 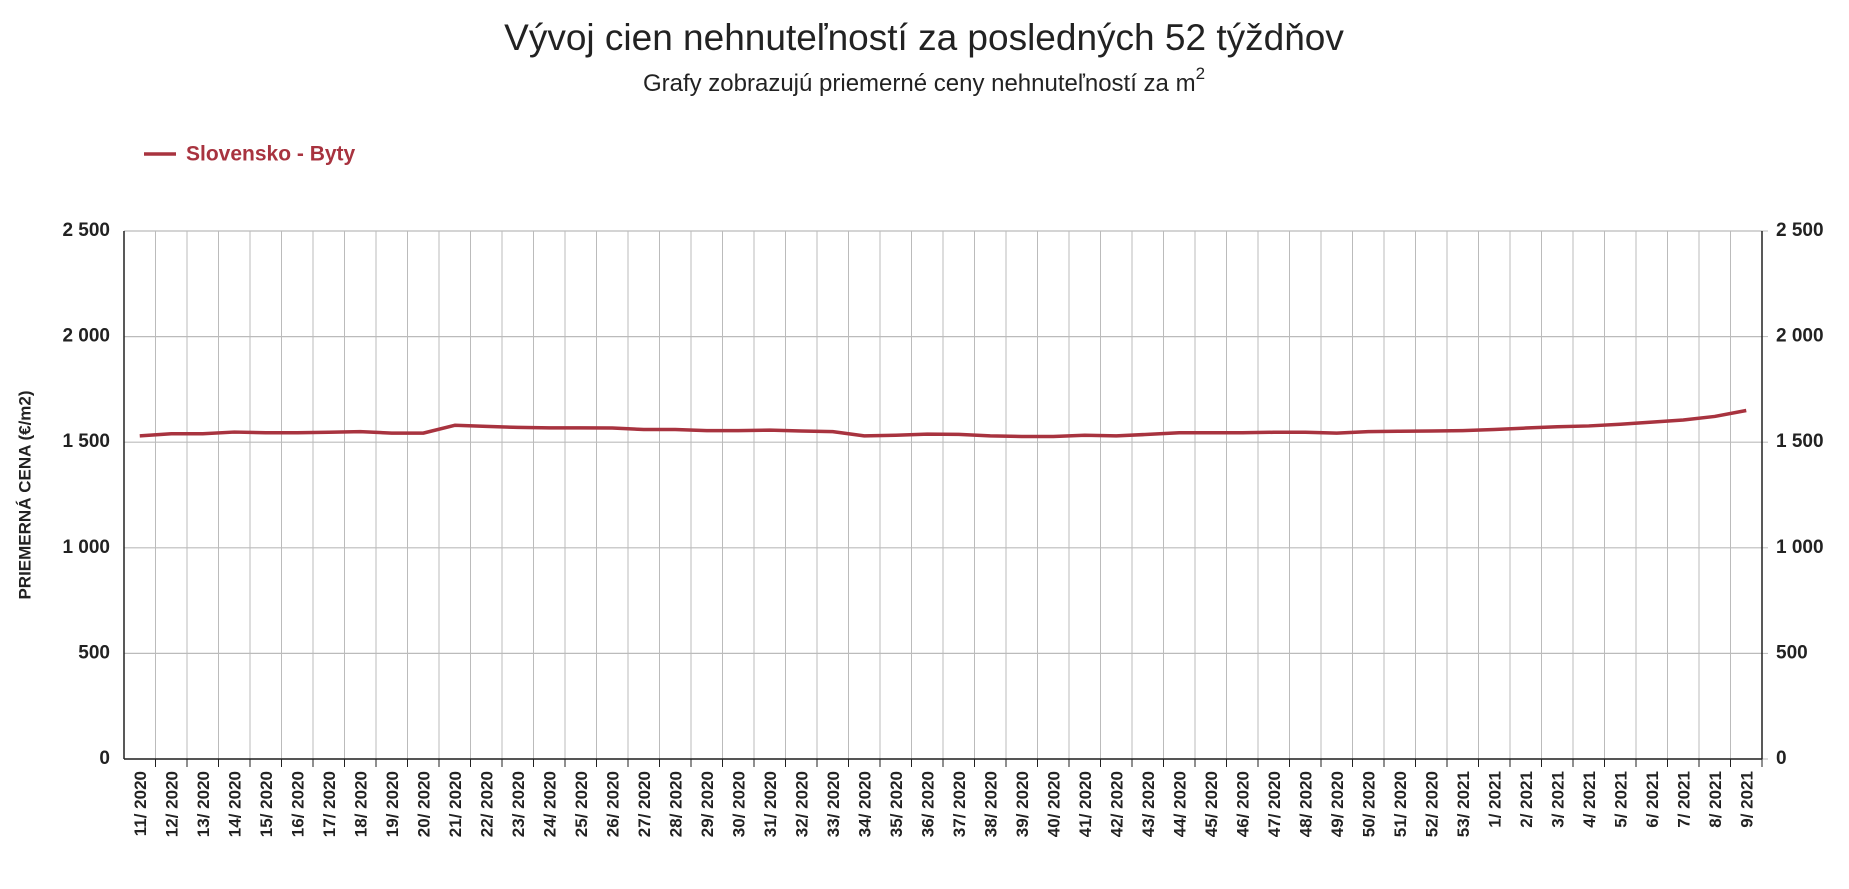 I want to click on x-tick-label: 26/ 2020, so click(x=612, y=804).